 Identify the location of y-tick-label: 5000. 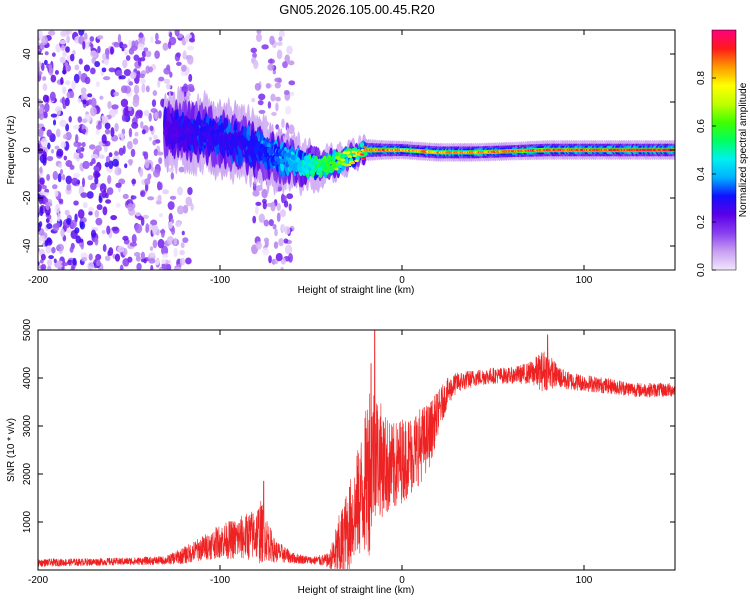
(27, 329).